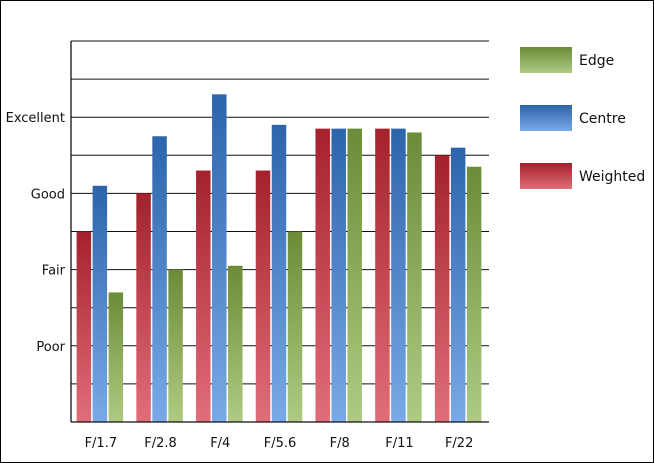  Describe the element at coordinates (596, 61) in the screenshot. I see `legend-label-edge: Edge` at that location.